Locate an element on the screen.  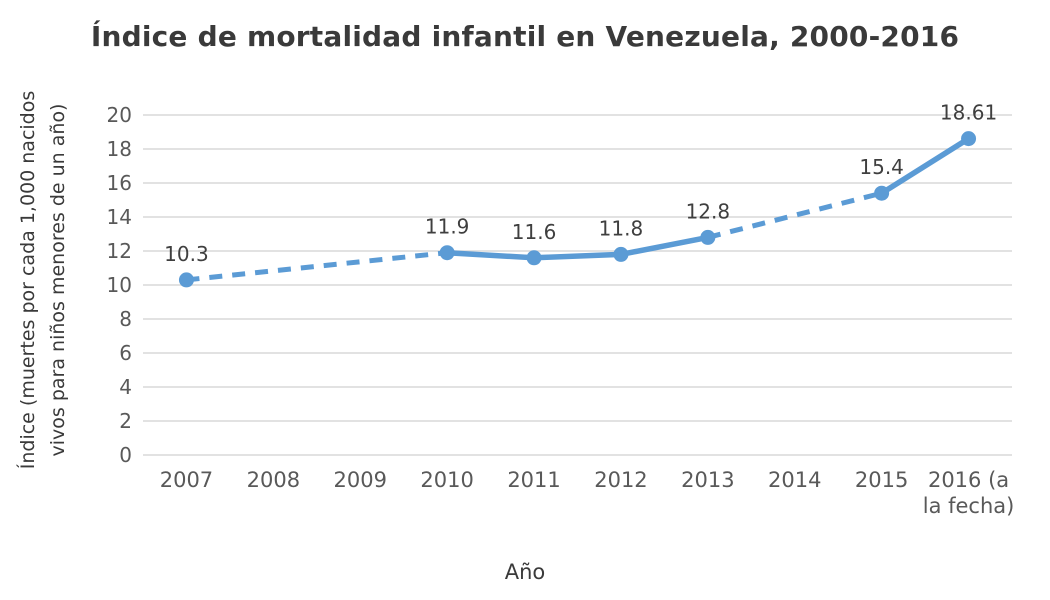
data-label: 11.6 is located at coordinates (534, 232).